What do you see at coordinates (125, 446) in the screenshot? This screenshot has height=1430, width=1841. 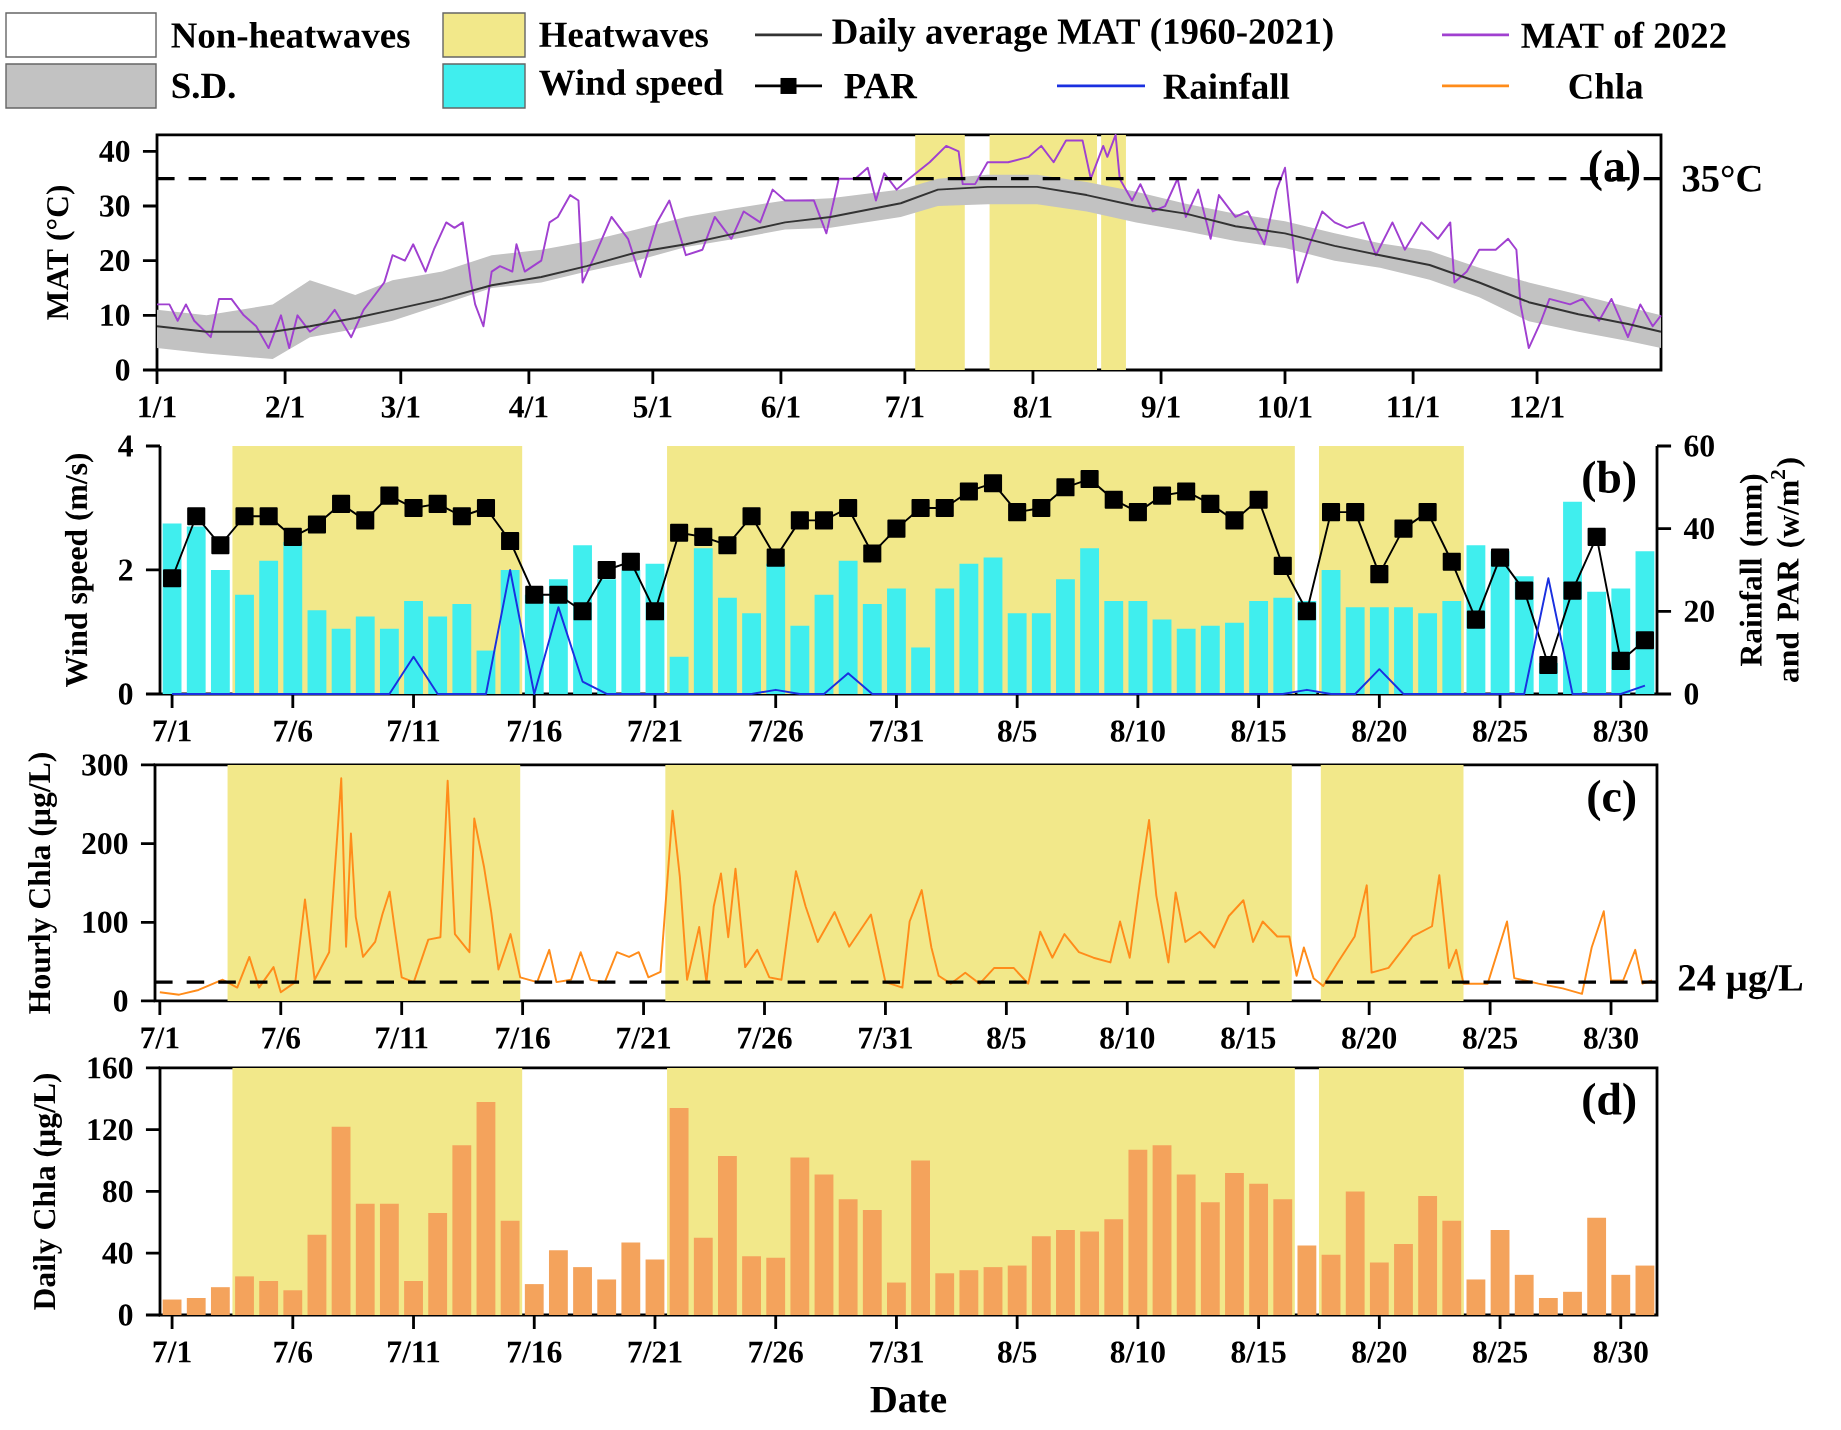 I see `y-tick-label: 4` at bounding box center [125, 446].